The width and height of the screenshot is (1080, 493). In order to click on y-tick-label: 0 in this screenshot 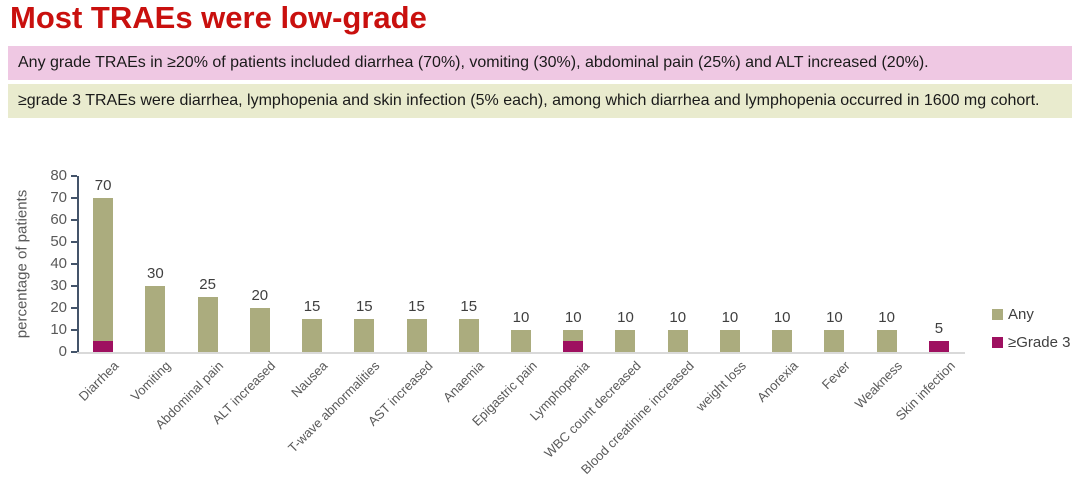, I will do `click(62, 351)`.